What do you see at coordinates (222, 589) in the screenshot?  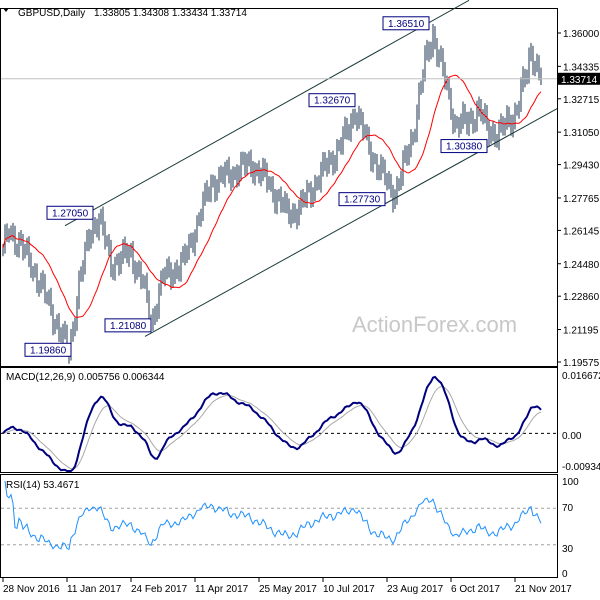 I see `time-tick-label: 11 Apr 2017` at bounding box center [222, 589].